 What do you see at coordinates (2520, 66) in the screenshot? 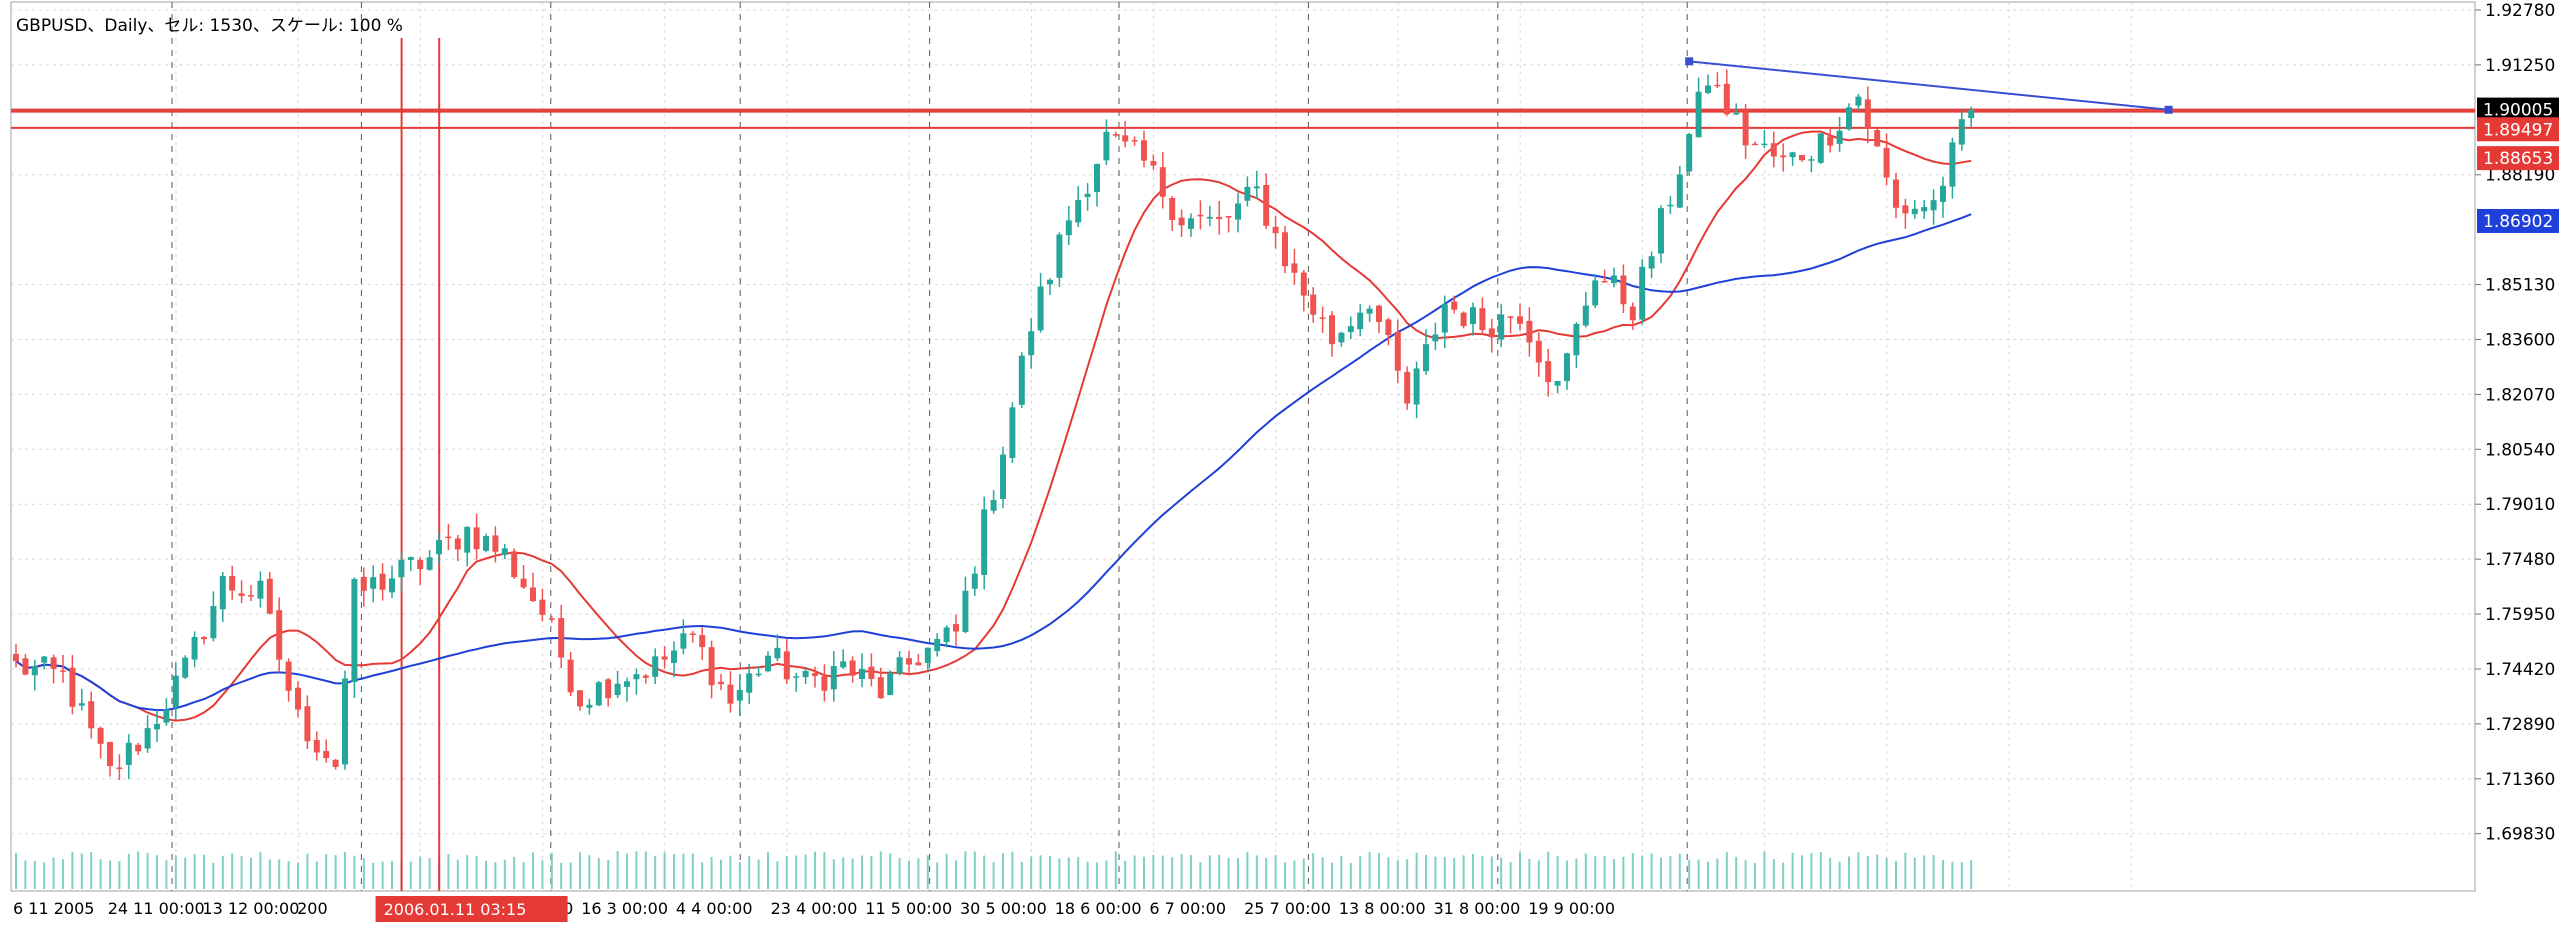
I see `y-tick-label-1: 1.91250` at bounding box center [2520, 66].